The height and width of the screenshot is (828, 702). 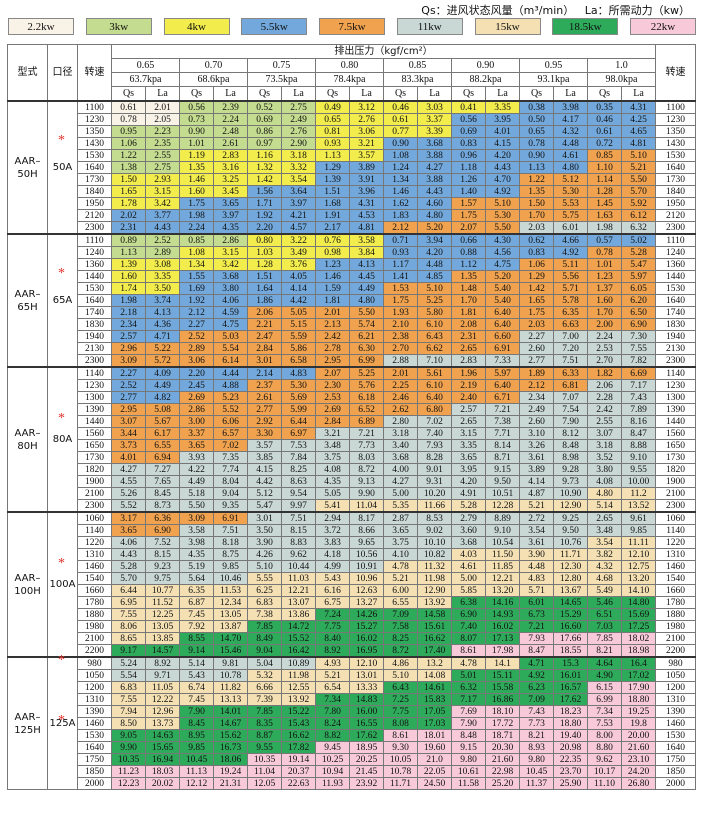 I want to click on qs-value: 1.14, so click(x=604, y=179).